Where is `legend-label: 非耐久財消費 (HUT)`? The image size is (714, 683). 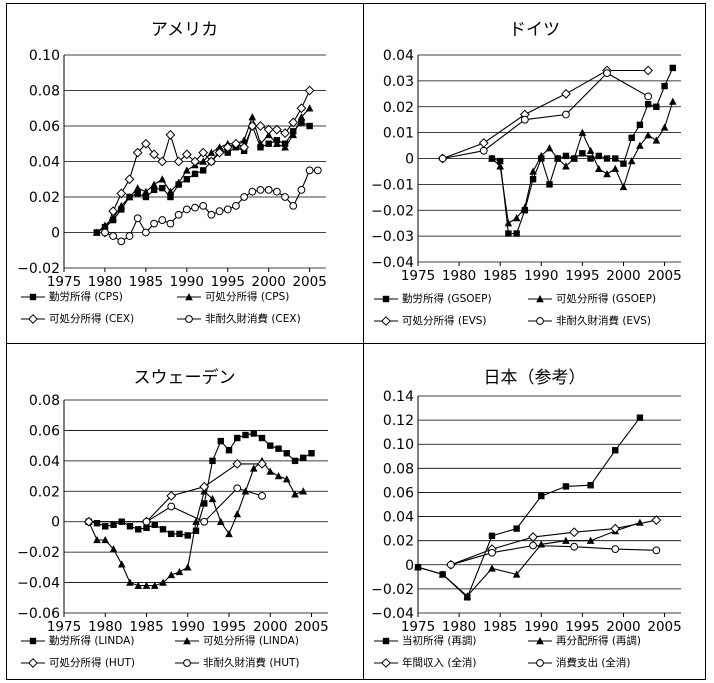 legend-label: 非耐久財消費 (HUT) is located at coordinates (251, 663).